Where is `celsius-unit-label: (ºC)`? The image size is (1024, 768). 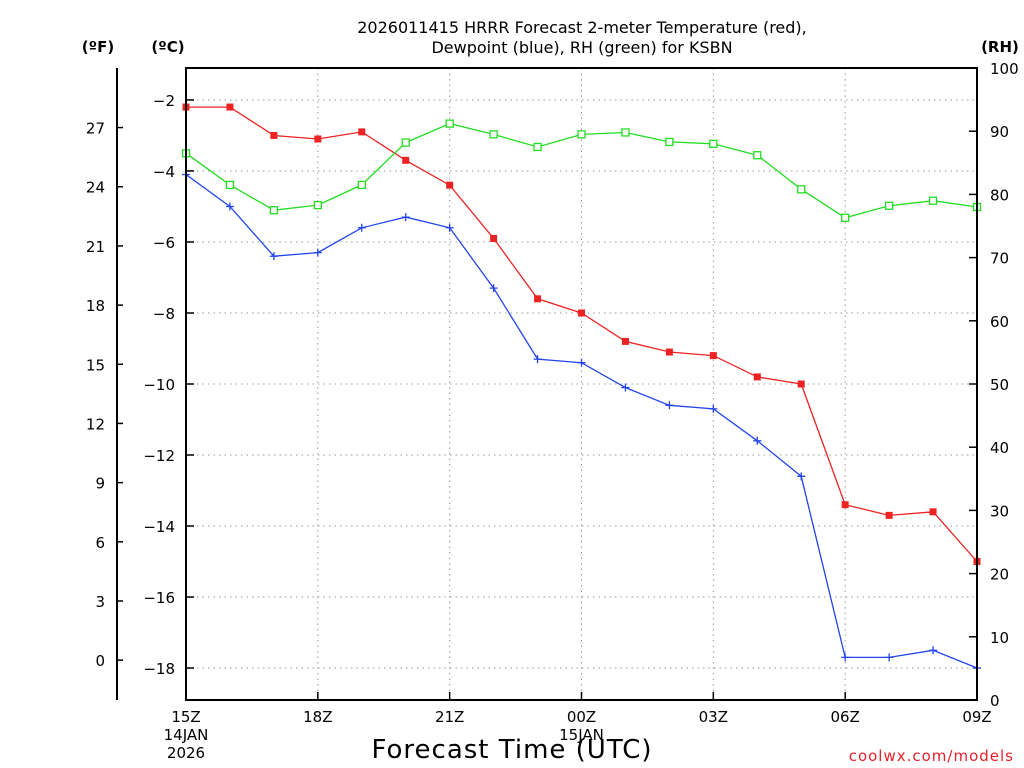 celsius-unit-label: (ºC) is located at coordinates (167, 47).